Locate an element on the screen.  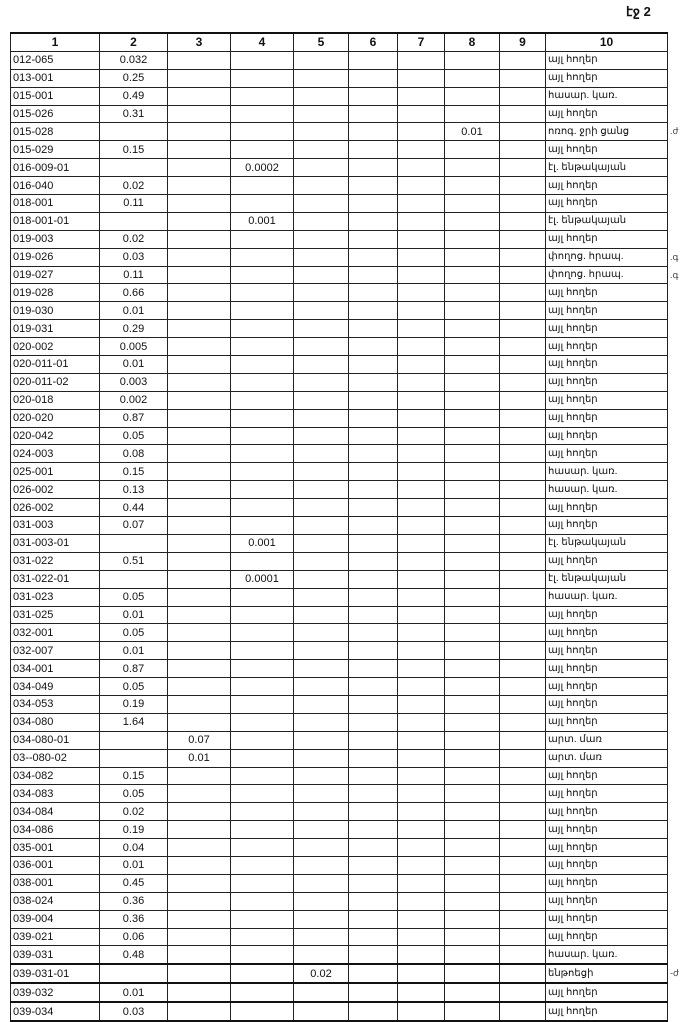
value-cell: 0.19 is located at coordinates (133, 704).